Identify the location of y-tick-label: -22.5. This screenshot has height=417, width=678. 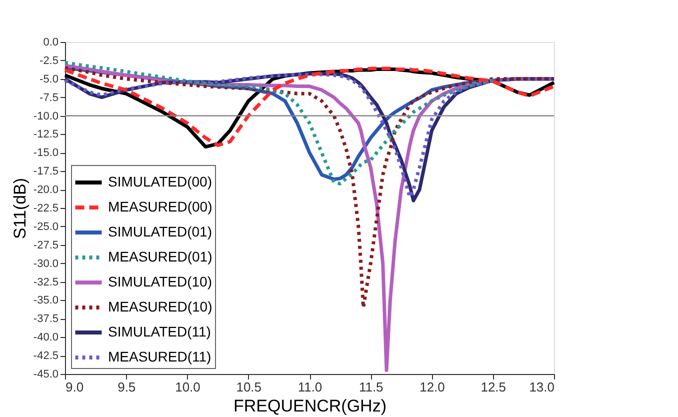
(45, 208).